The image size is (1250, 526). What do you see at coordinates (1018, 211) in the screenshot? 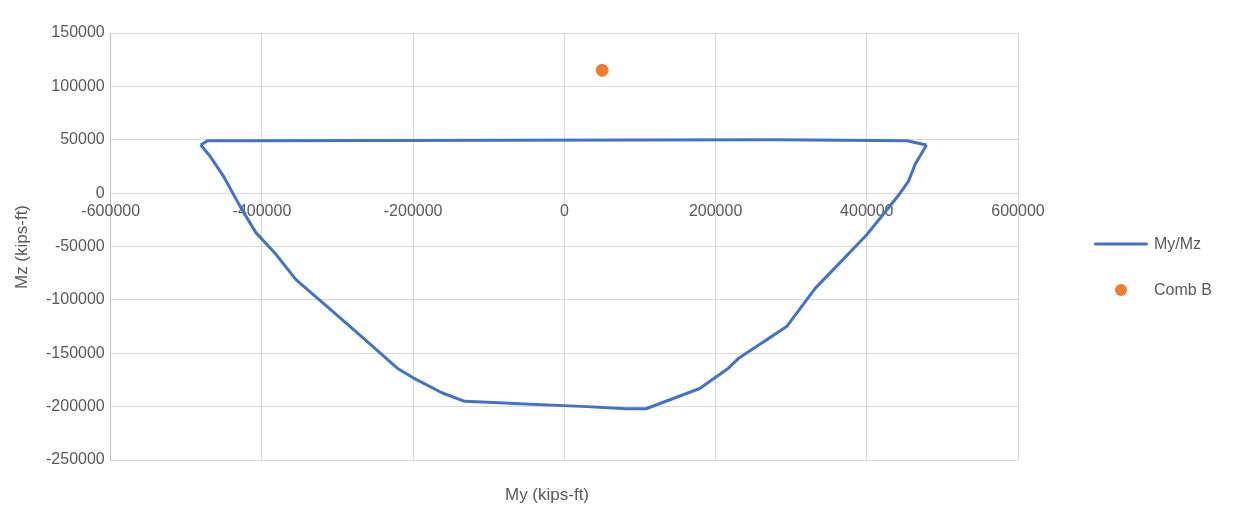
I see `x-tick-label: 600000` at bounding box center [1018, 211].